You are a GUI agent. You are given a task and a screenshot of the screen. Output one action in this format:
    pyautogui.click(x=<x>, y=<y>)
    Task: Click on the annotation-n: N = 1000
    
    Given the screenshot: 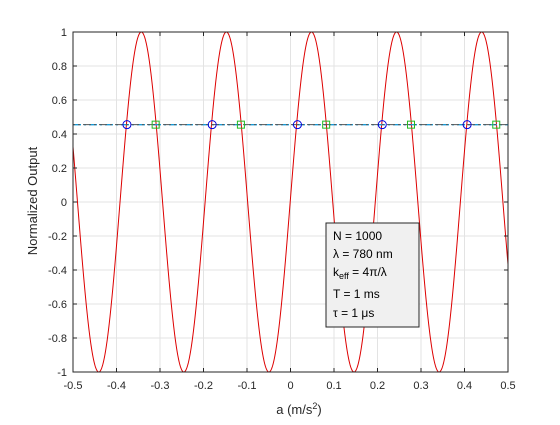 What is the action you would take?
    pyautogui.click(x=357, y=236)
    